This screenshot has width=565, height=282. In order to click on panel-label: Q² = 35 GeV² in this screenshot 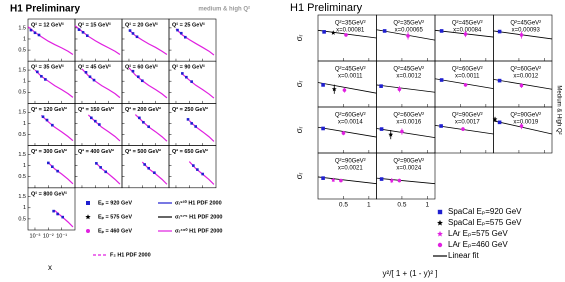, I will do `click(47, 67)`.